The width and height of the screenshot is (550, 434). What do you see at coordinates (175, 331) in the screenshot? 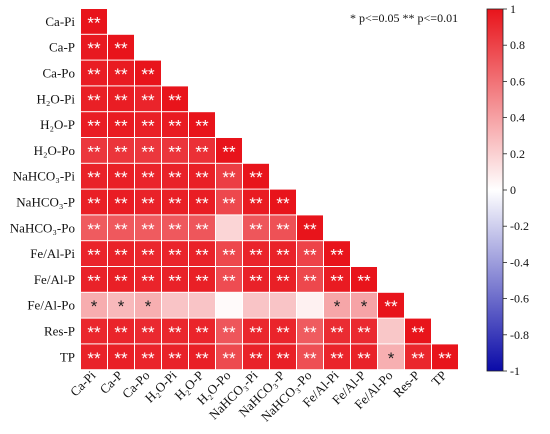
I see `heatmap-cell-res-p-h-o-pi` at bounding box center [175, 331].